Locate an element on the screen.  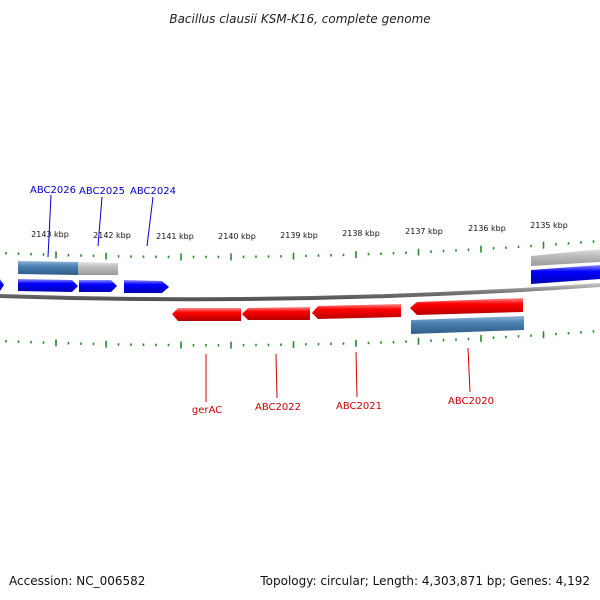
leader-abc2024 is located at coordinates (150, 221).